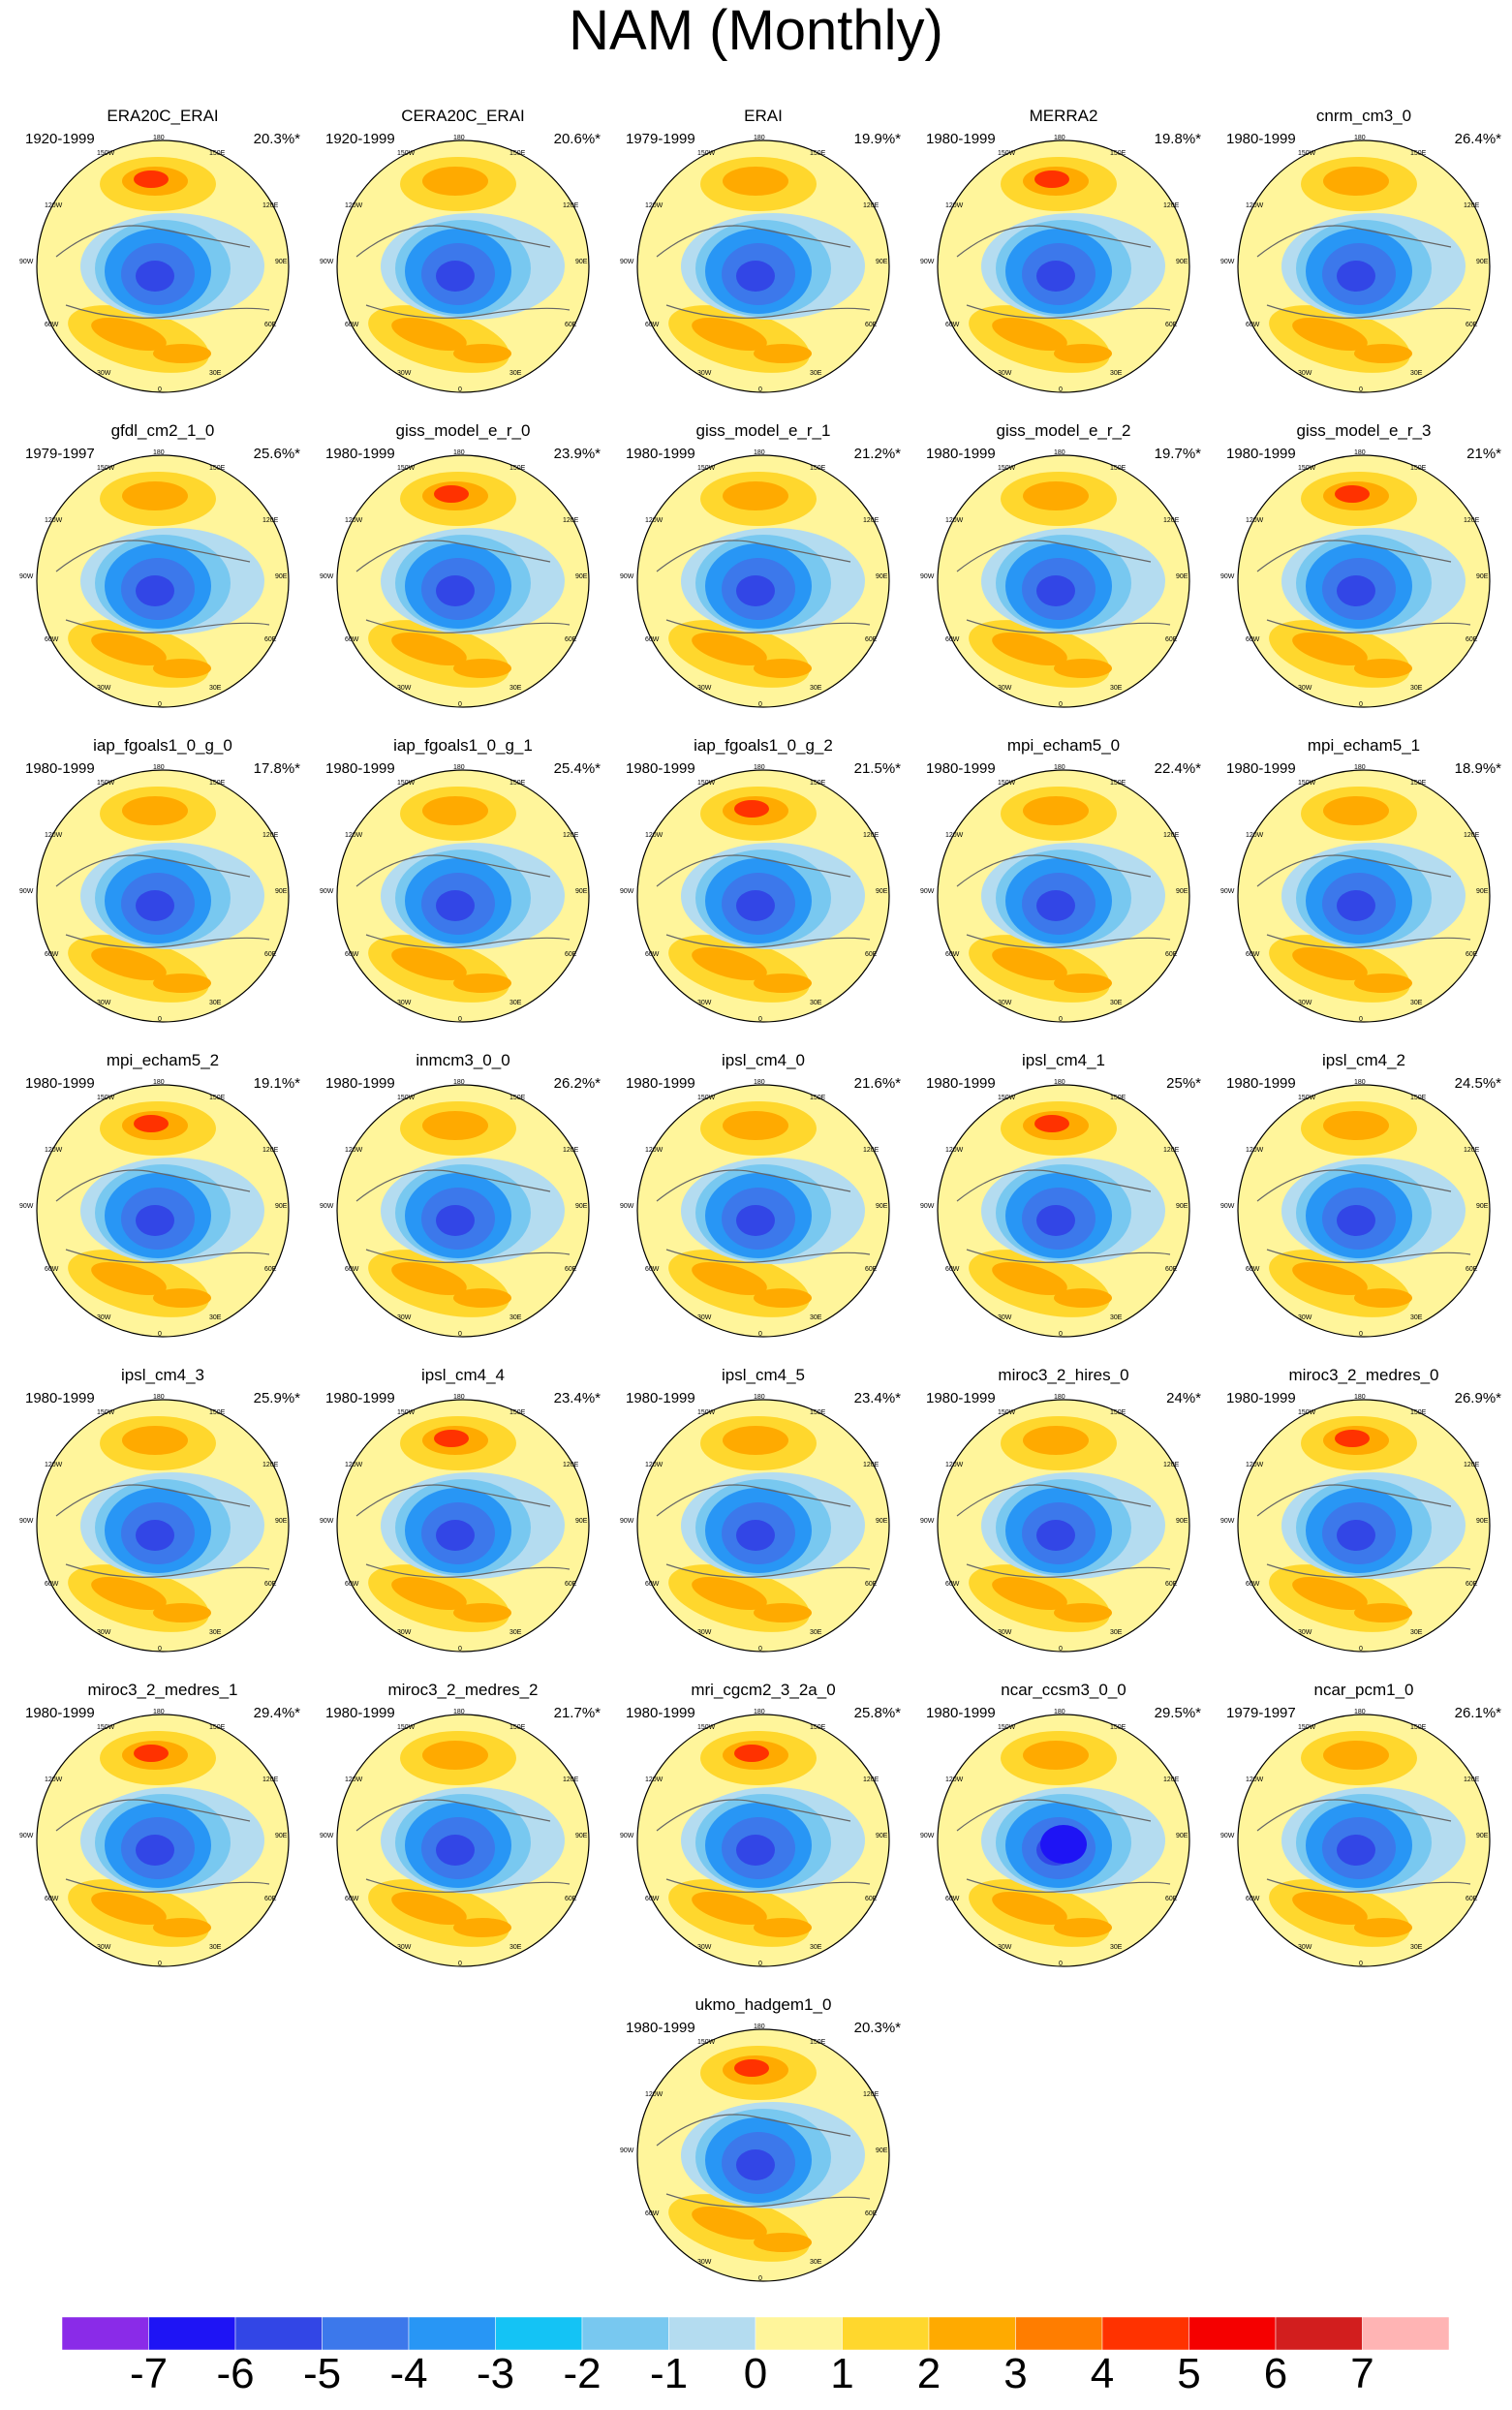 The height and width of the screenshot is (2410, 1512). What do you see at coordinates (463, 1375) in the screenshot?
I see `panel-title: ipsl_cm4_4` at bounding box center [463, 1375].